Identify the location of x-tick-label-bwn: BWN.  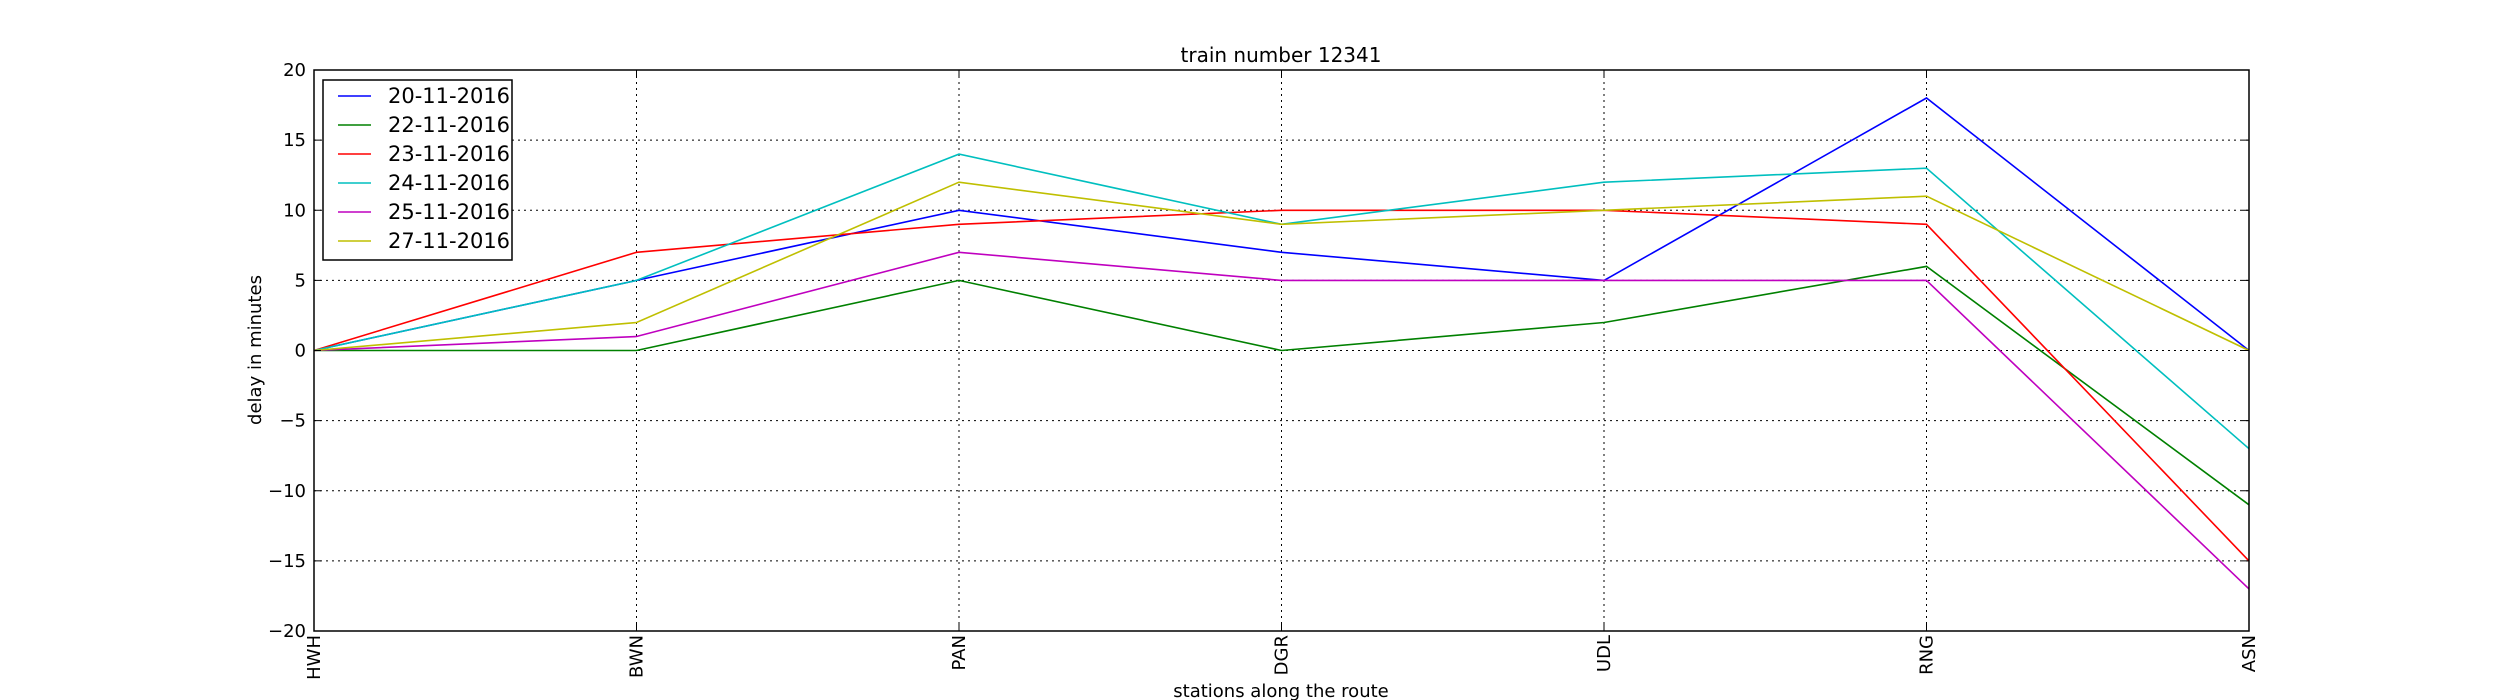
(637, 656).